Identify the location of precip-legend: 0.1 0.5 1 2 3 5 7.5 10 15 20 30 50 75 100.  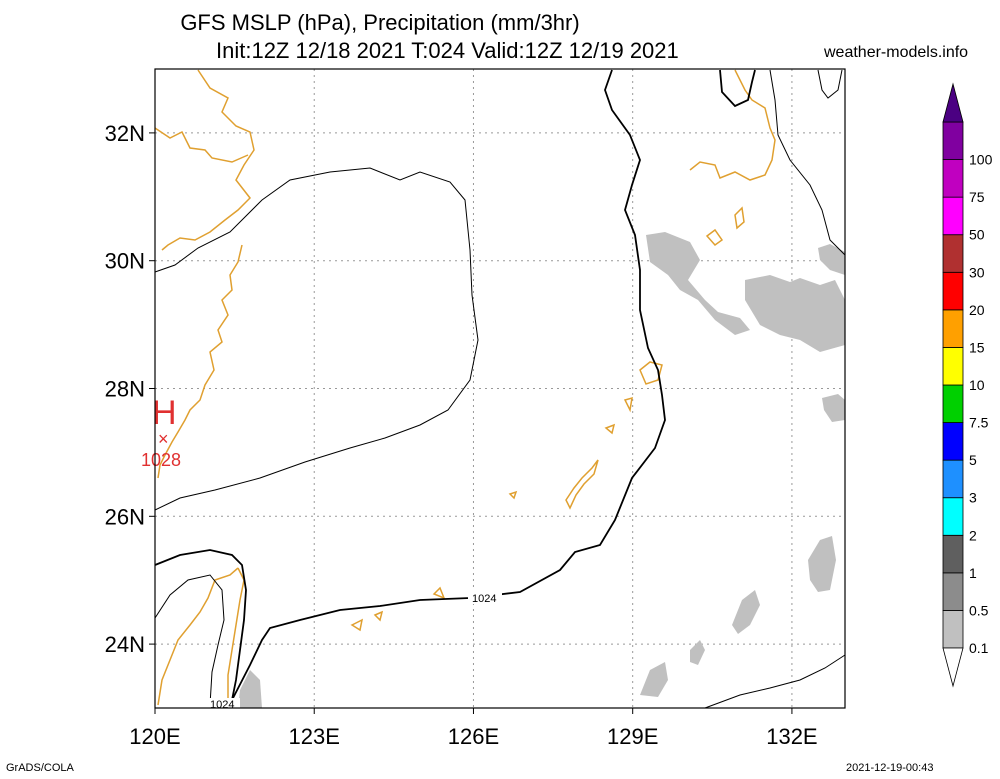
(967, 385).